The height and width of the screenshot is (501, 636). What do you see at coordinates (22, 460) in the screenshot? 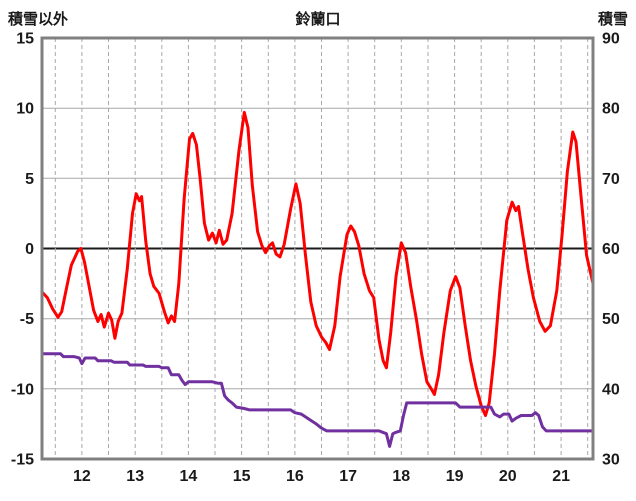
I see `left-axis-tick-label: -15` at bounding box center [22, 460].